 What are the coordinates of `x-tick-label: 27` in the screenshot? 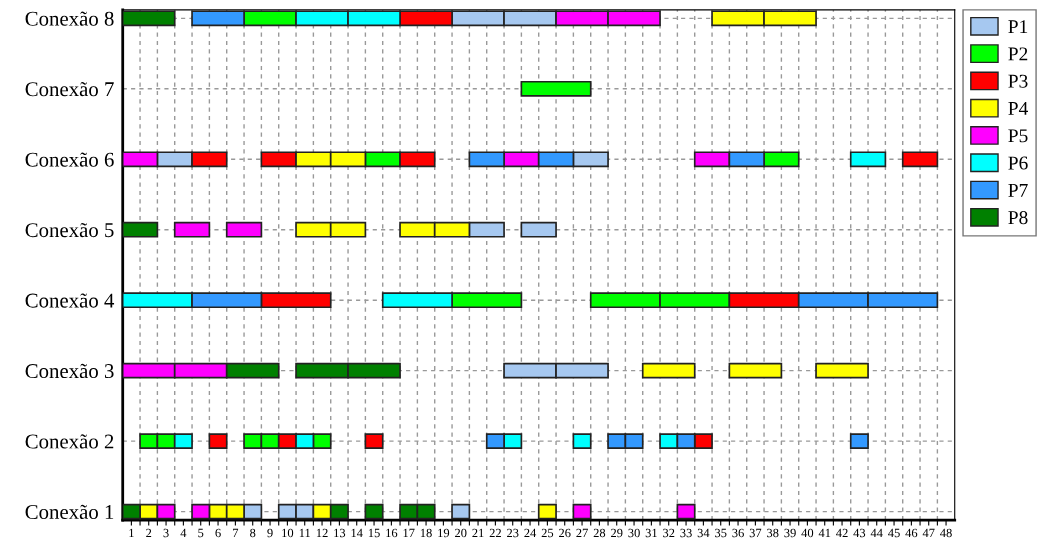 It's located at (582, 533).